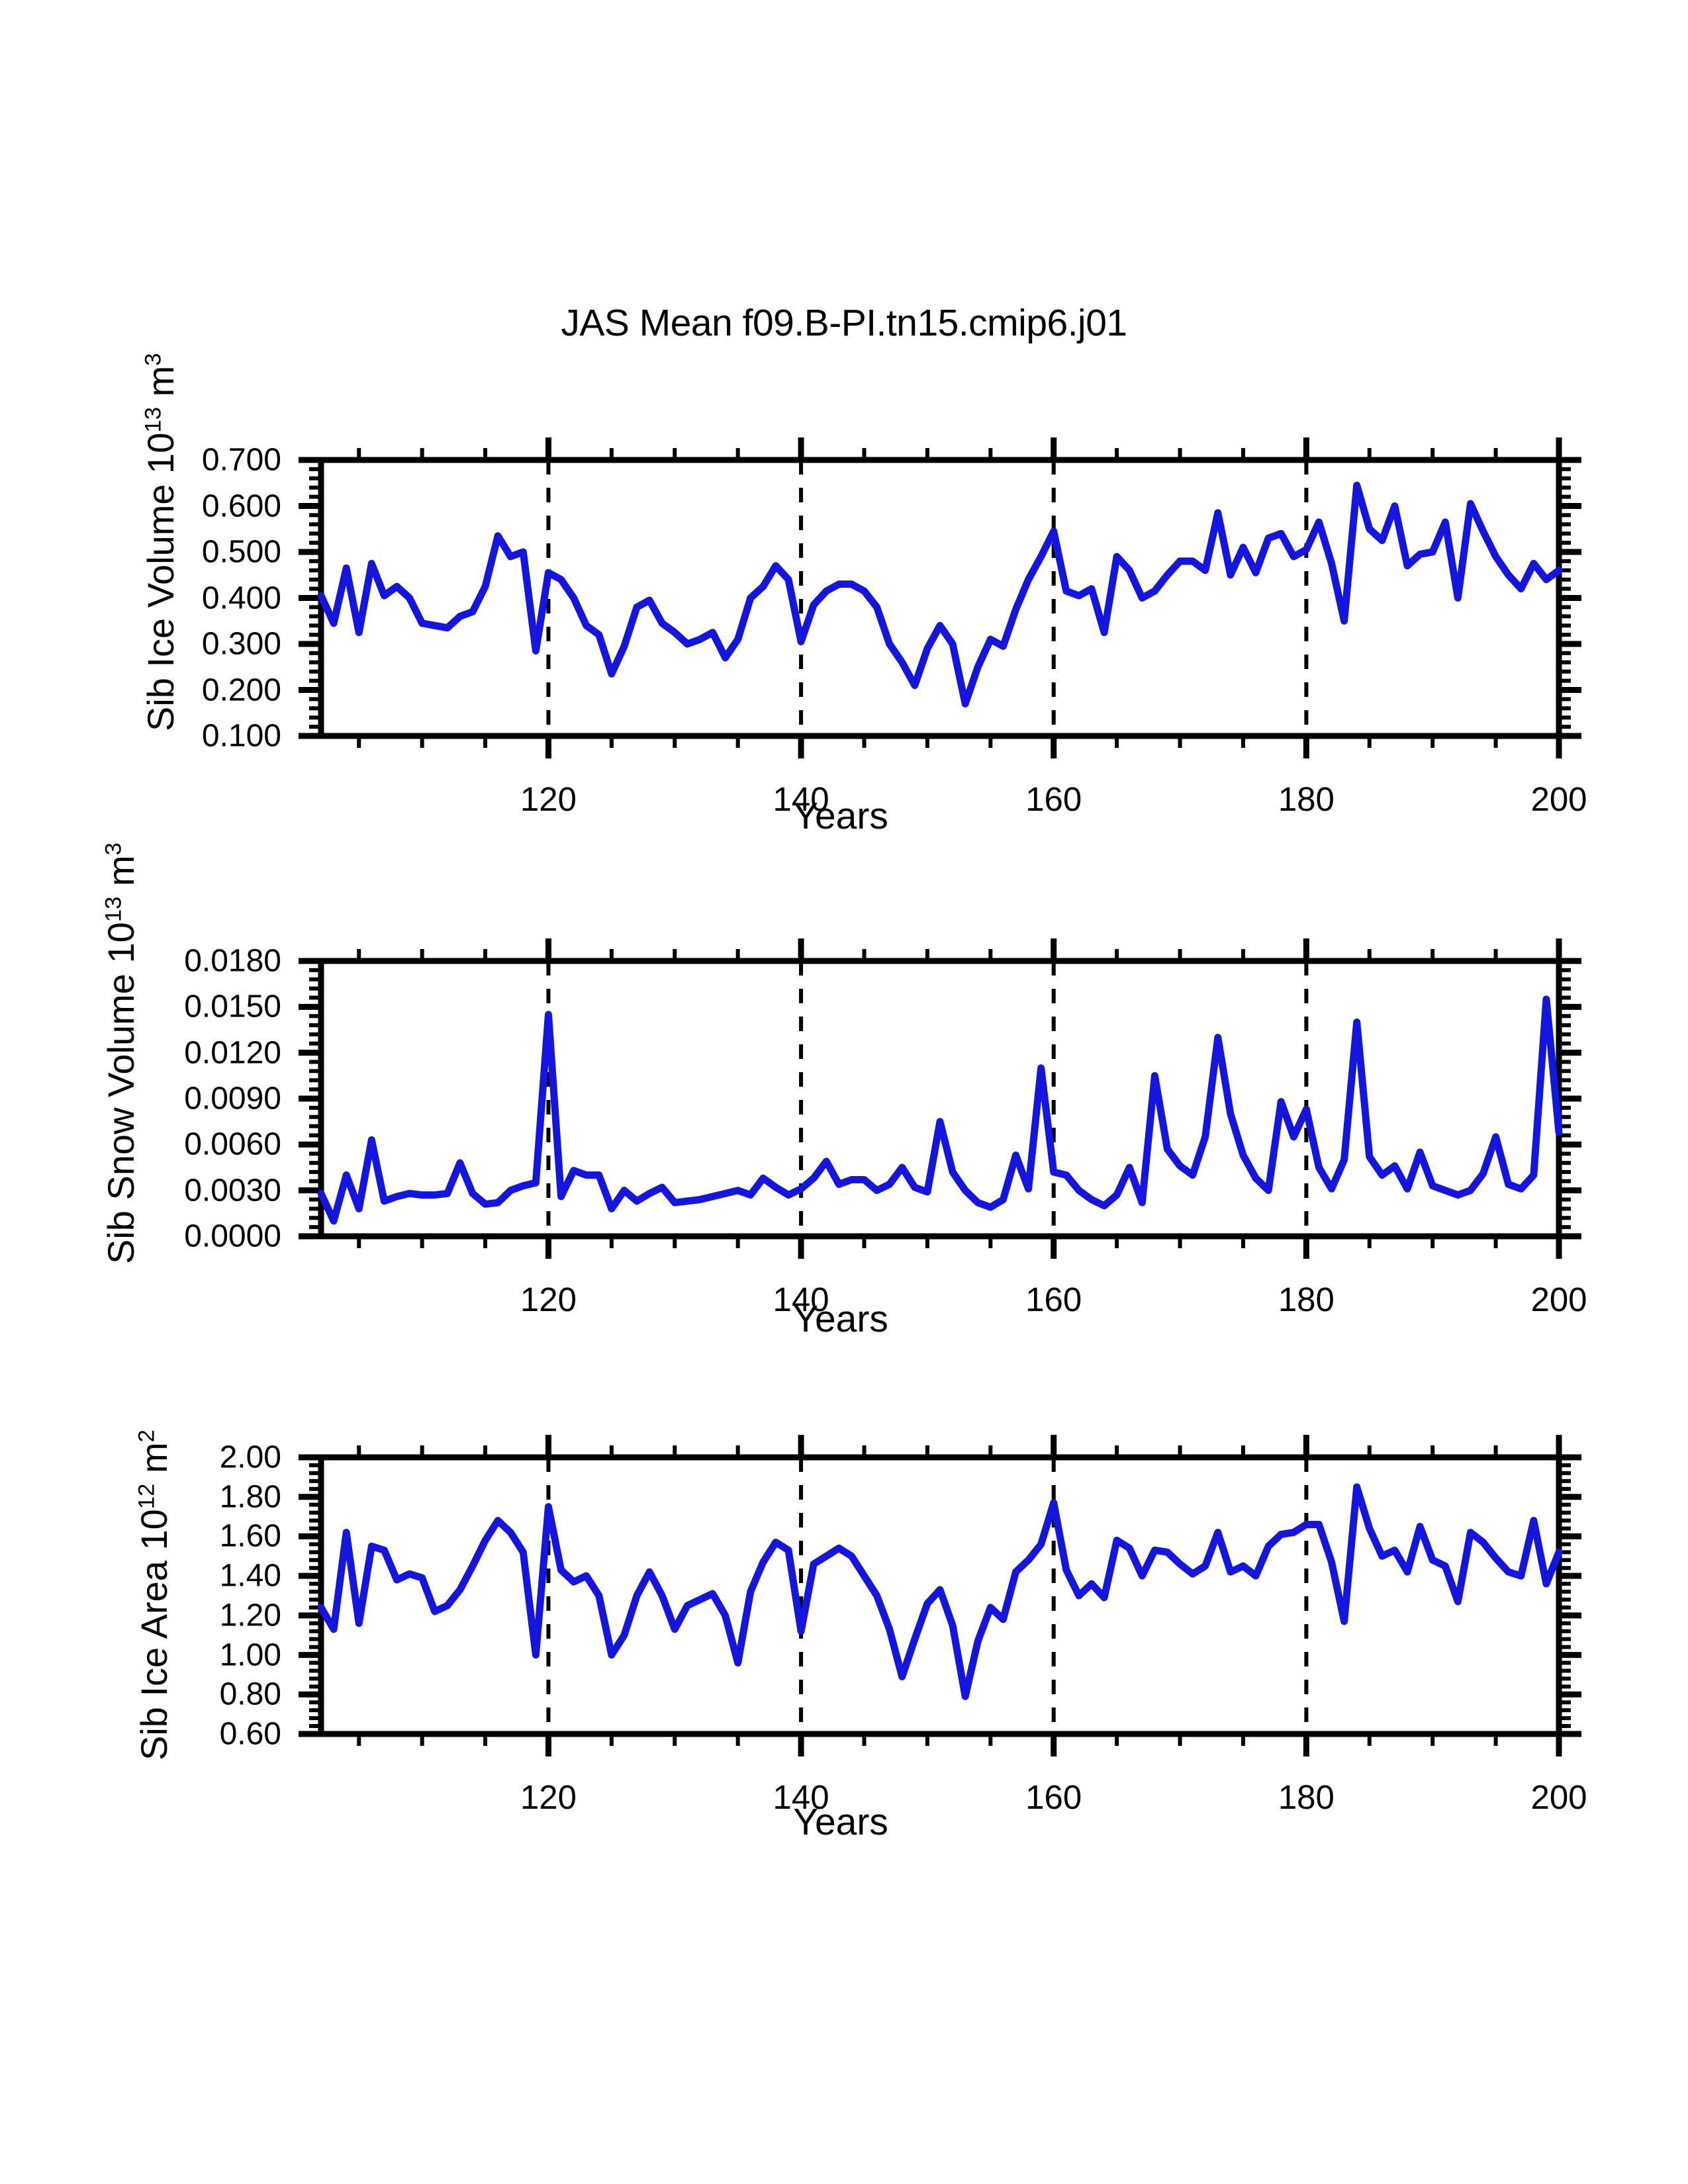 This screenshot has width=1688, height=2184. Describe the element at coordinates (241, 736) in the screenshot. I see `y-tick-label: 0.100` at that location.